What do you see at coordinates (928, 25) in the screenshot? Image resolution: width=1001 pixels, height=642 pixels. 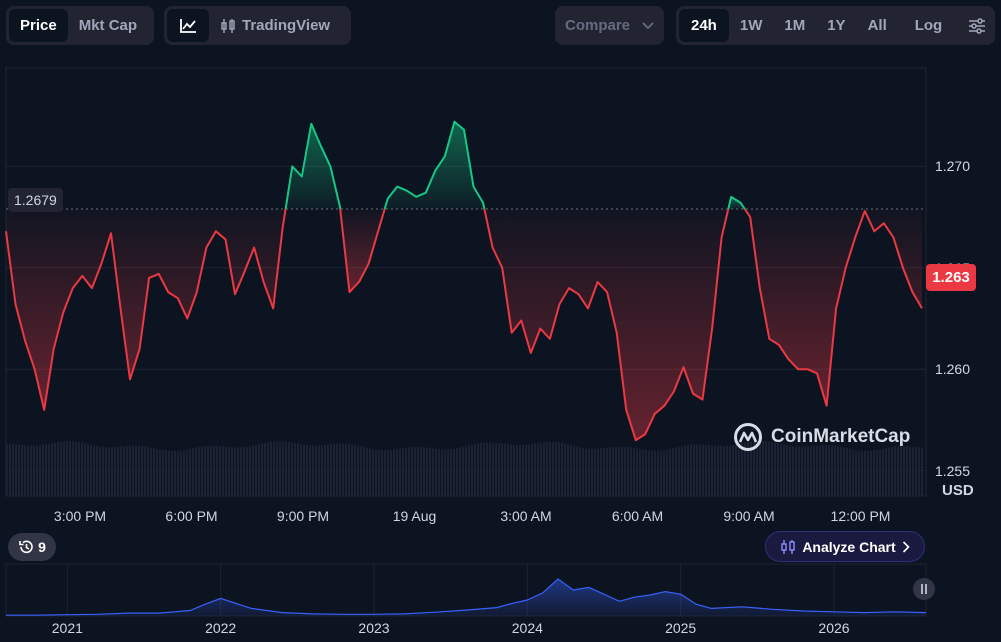 I see `log-scale-button: Log` at bounding box center [928, 25].